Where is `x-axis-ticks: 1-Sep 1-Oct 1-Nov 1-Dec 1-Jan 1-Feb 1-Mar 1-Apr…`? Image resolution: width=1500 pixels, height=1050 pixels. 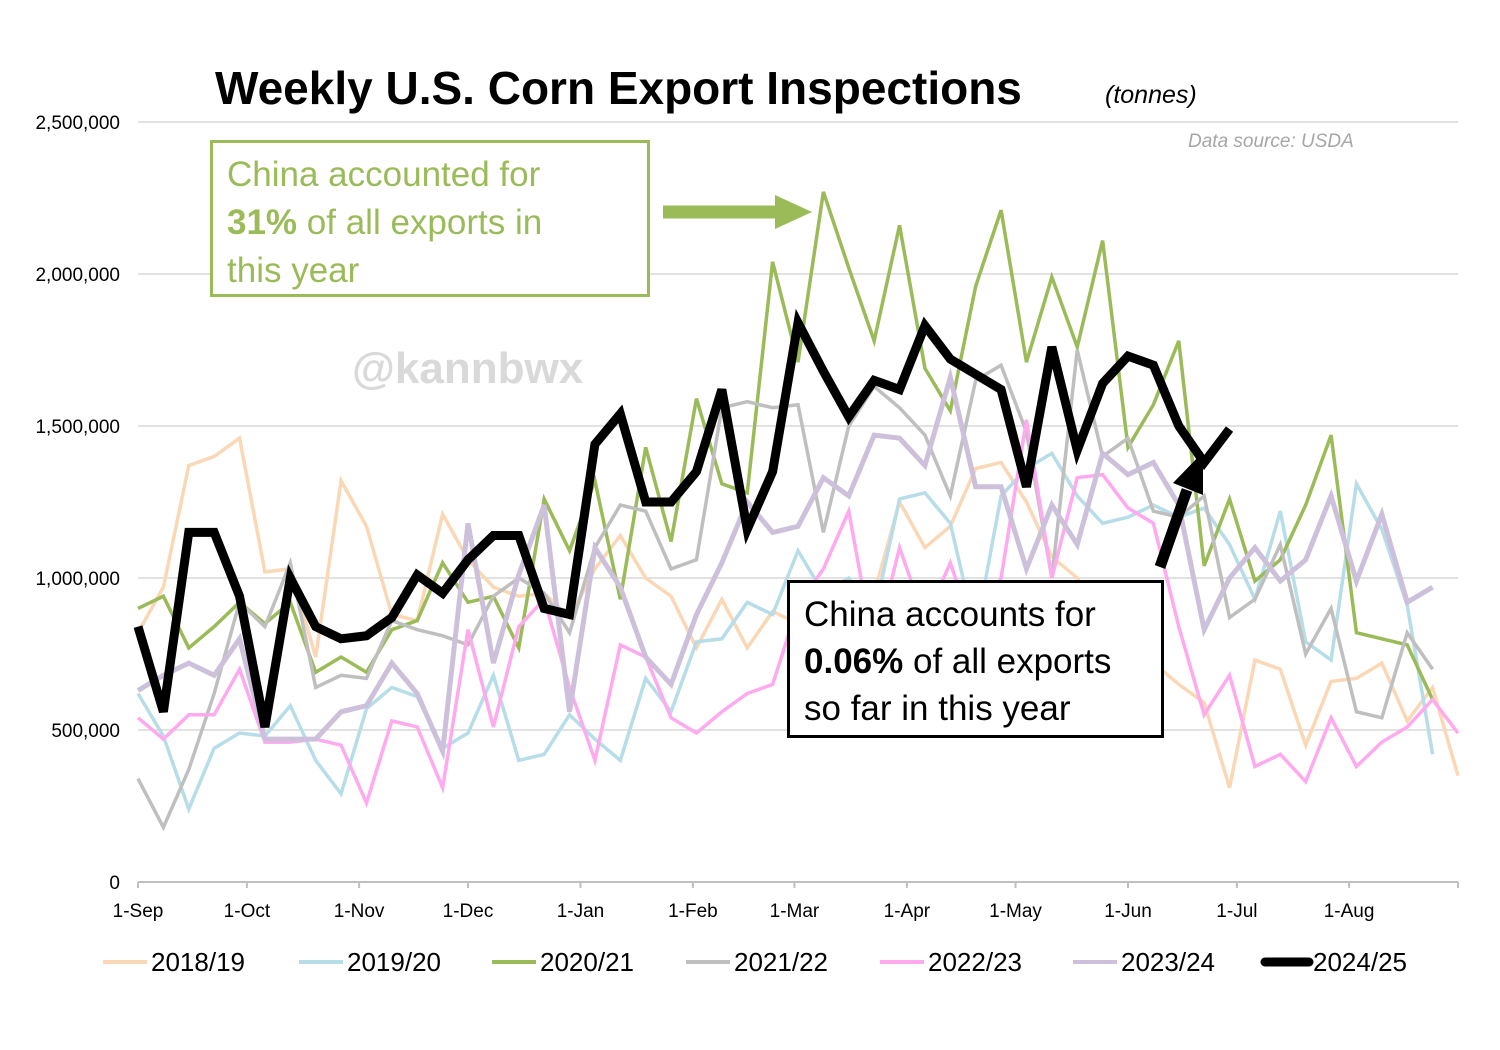
x-axis-ticks: 1-Sep 1-Oct 1-Nov 1-Dec 1-Jan 1-Feb 1-Mar 1-Apr… is located at coordinates (744, 911).